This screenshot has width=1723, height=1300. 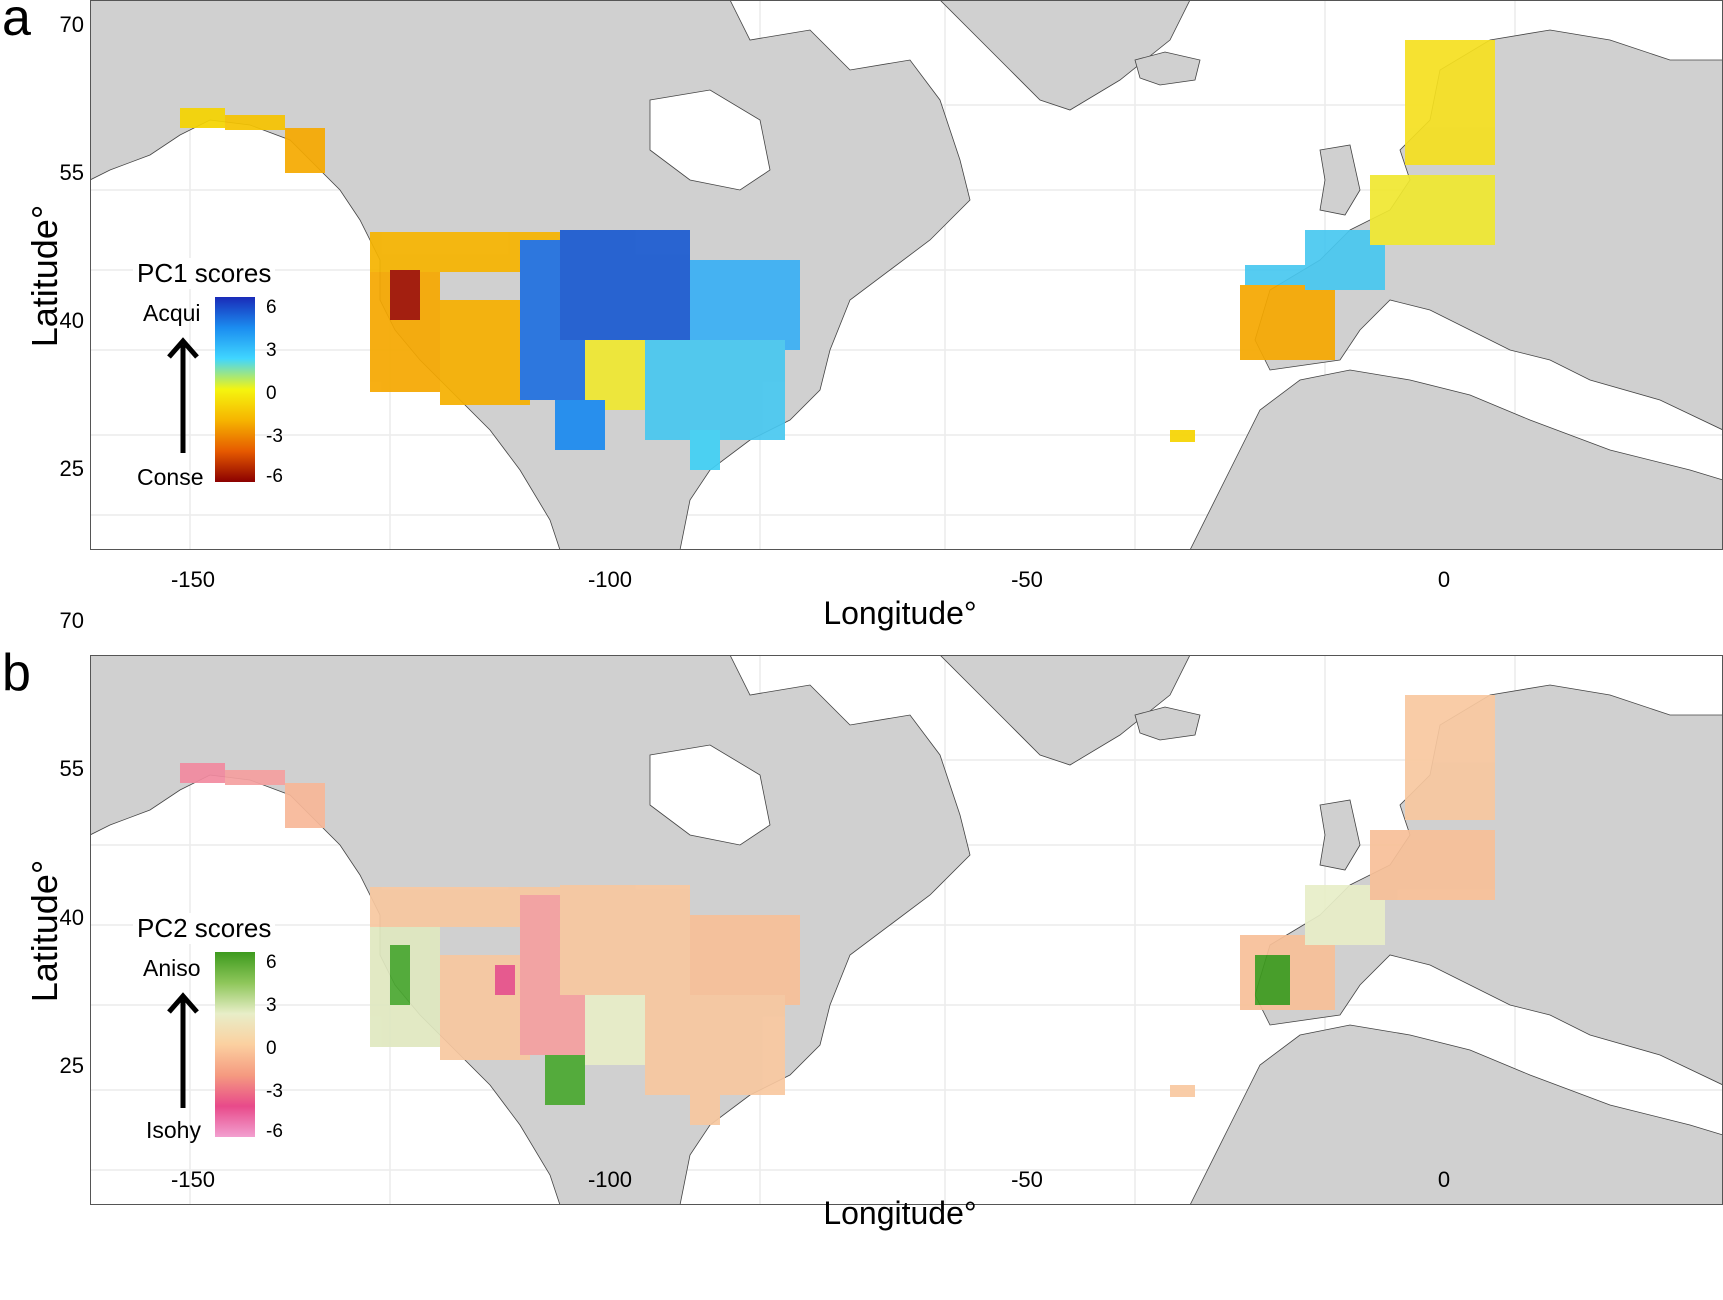 What do you see at coordinates (172, 313) in the screenshot?
I see `legend-top-label: Acqui` at bounding box center [172, 313].